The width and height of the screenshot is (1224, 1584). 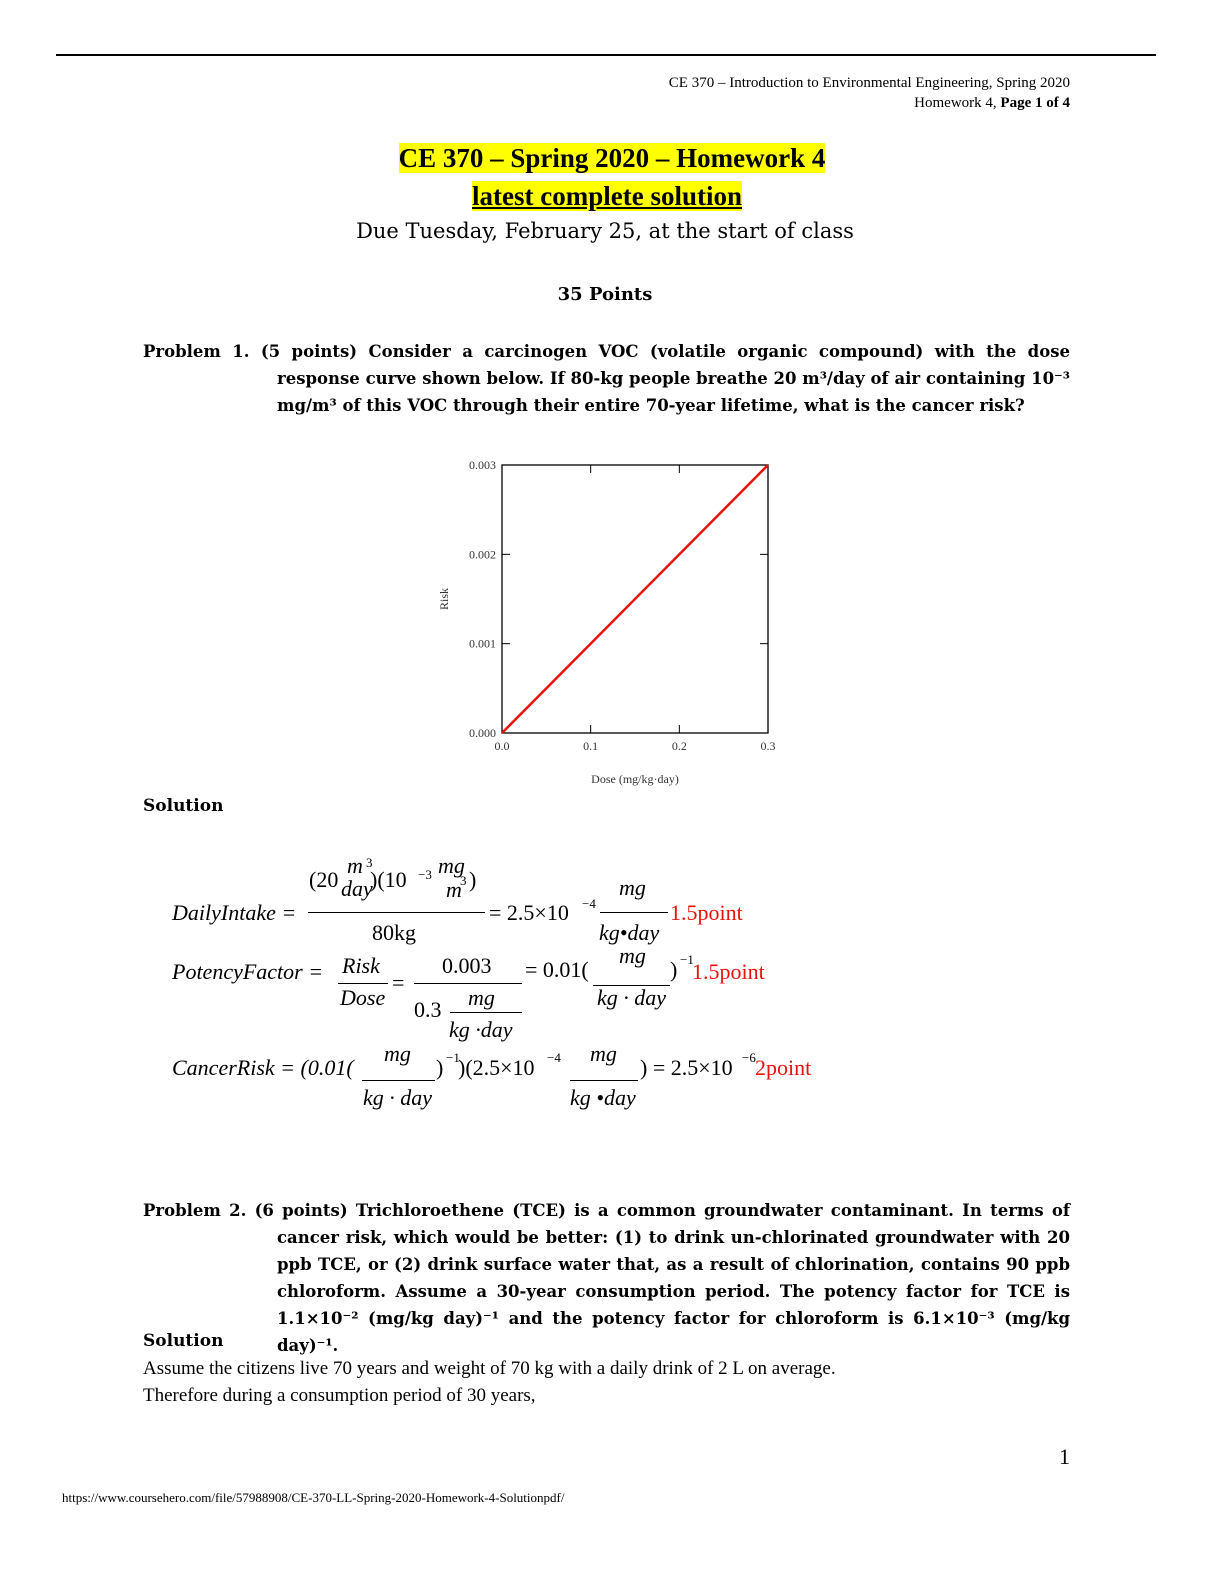 I want to click on equation-term: −3, so click(x=425, y=874).